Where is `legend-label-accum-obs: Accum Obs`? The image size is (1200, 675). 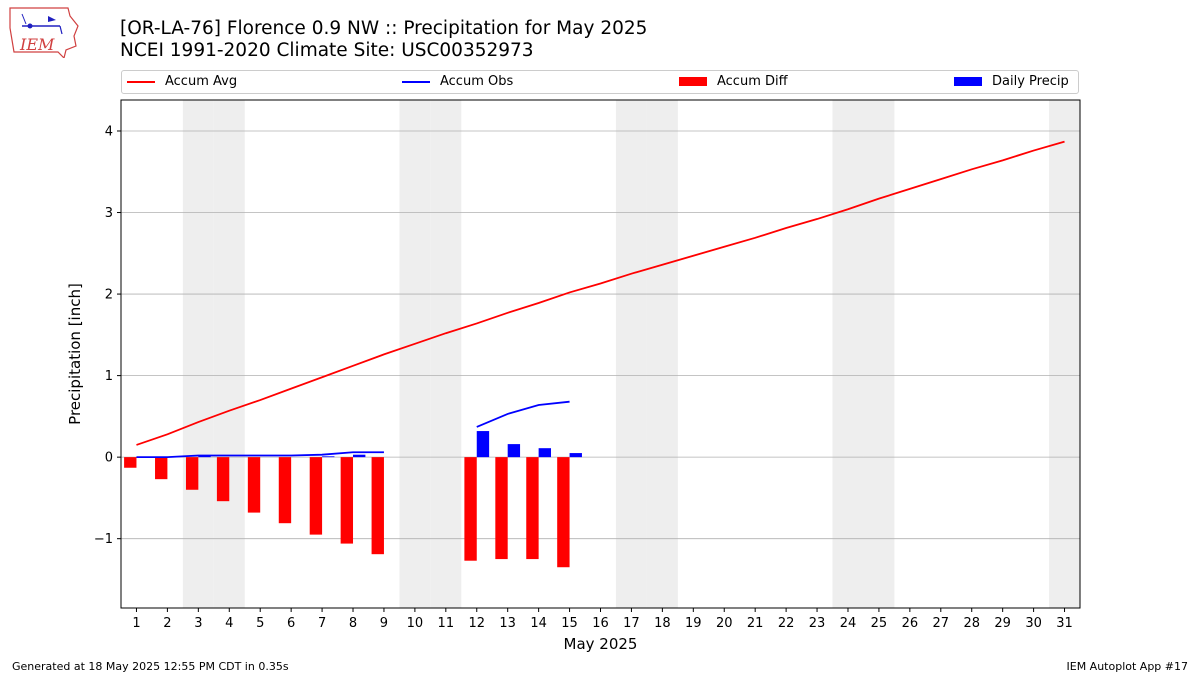 legend-label-accum-obs: Accum Obs is located at coordinates (477, 81).